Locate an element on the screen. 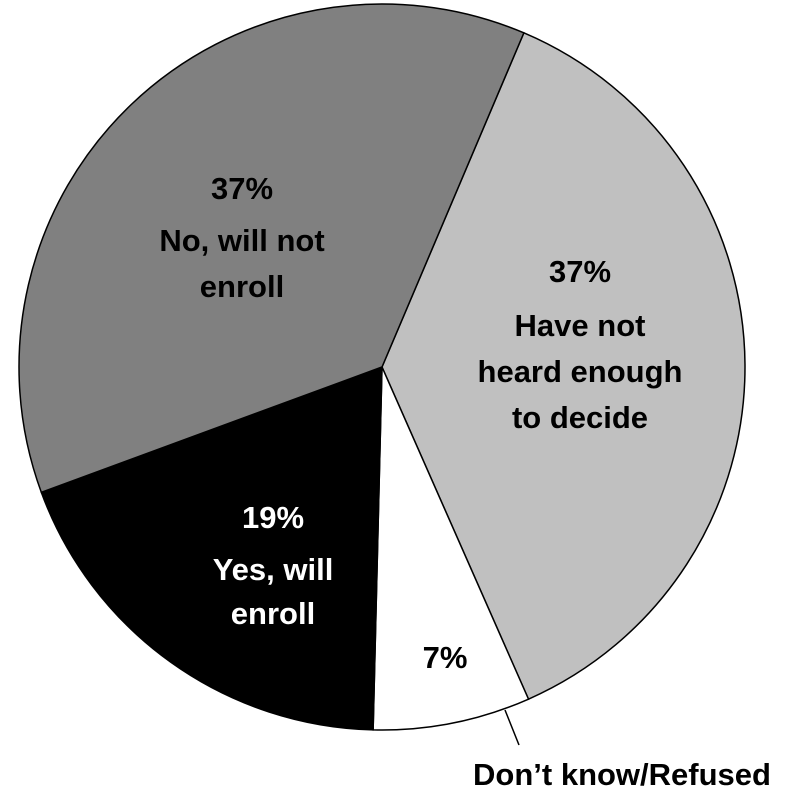 Image resolution: width=811 pixels, height=796 pixels. slice-category-label-0-line-0: Have not is located at coordinates (580, 325).